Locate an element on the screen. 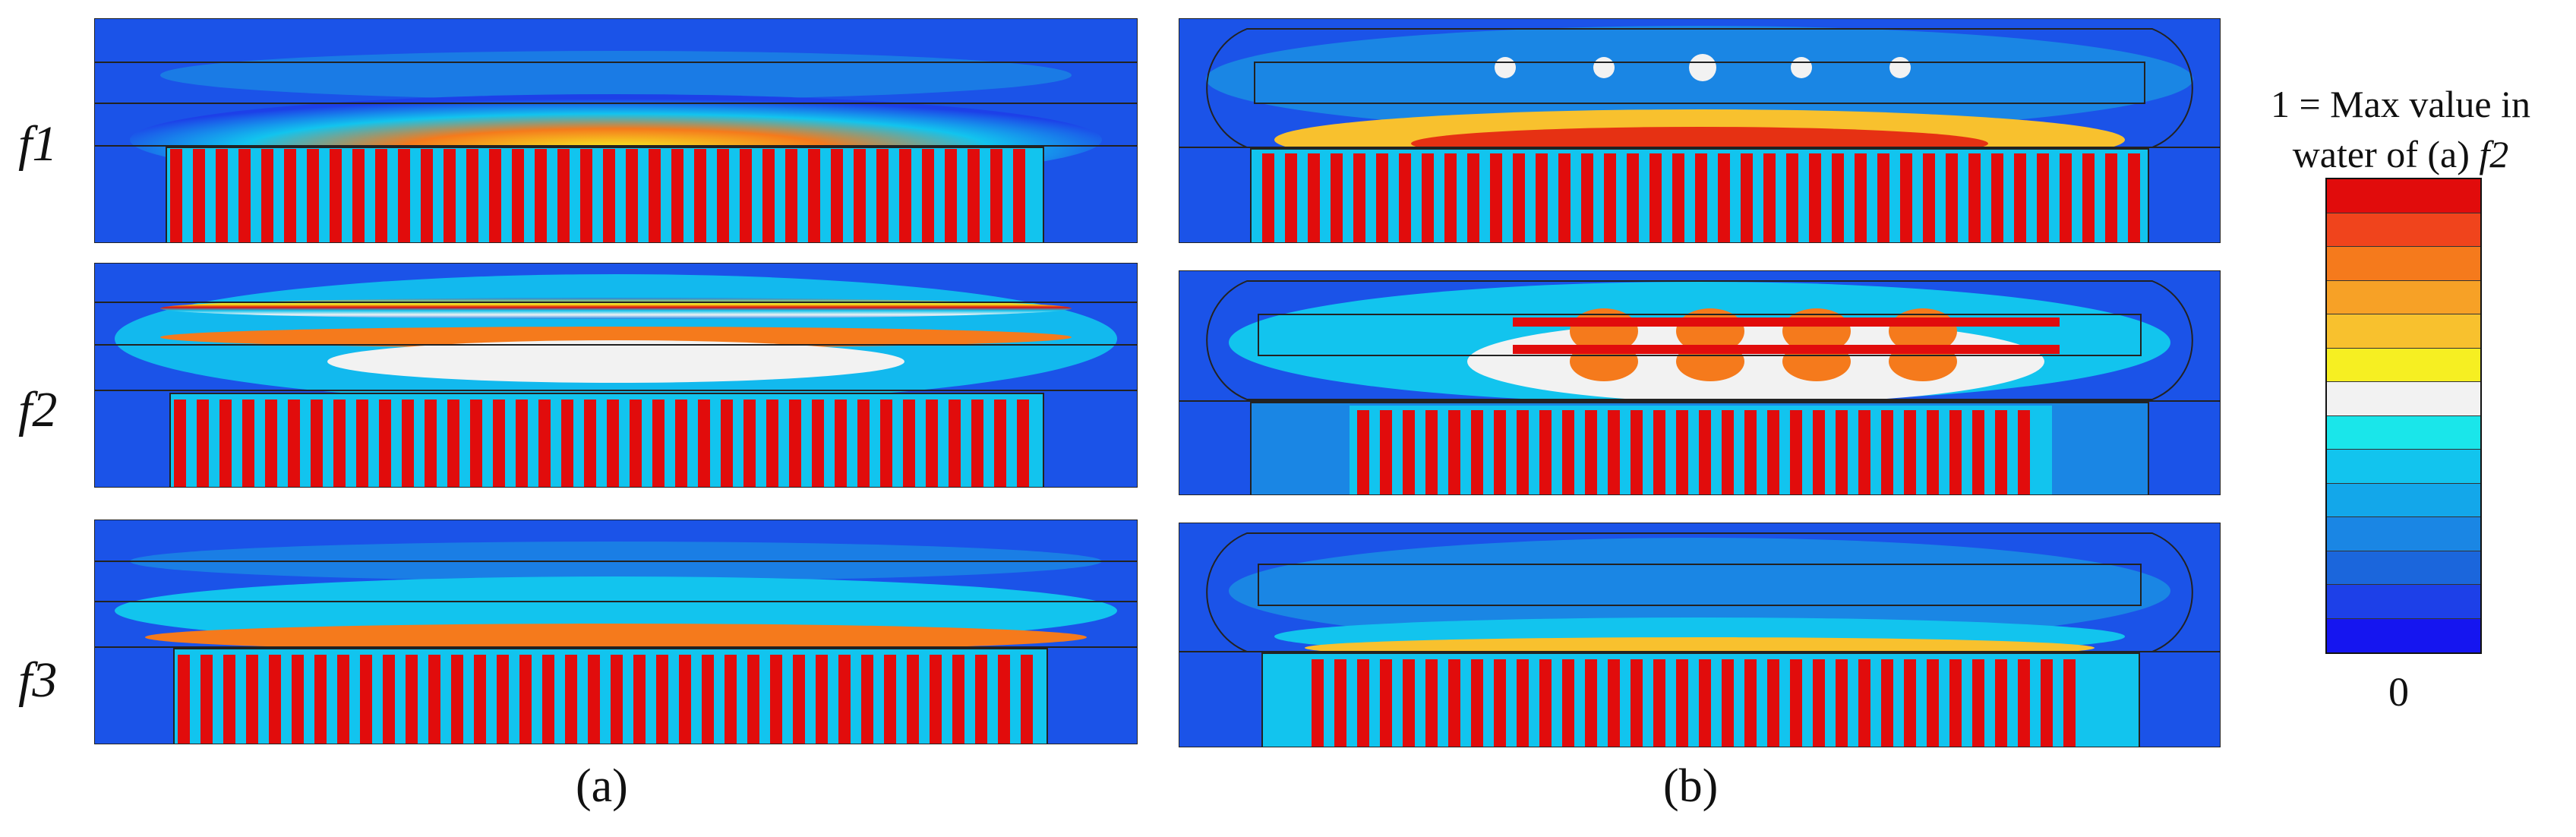 The width and height of the screenshot is (2576, 837). panel-b-f2 is located at coordinates (1700, 382).